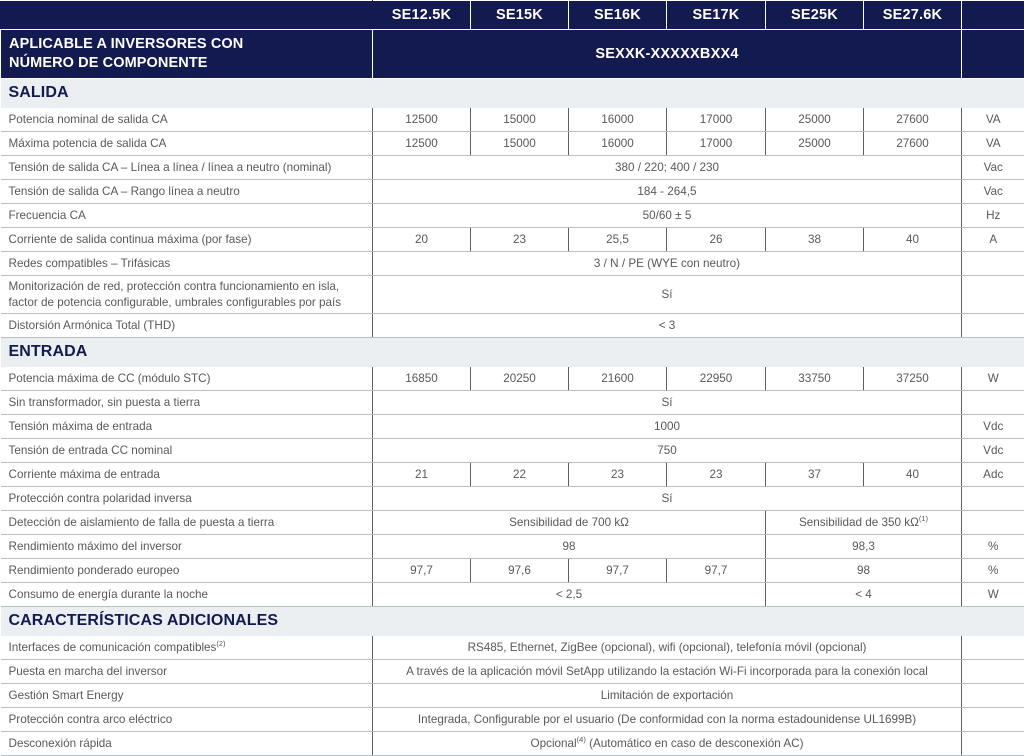  Describe the element at coordinates (617, 378) in the screenshot. I see `cell-text: 21600` at that location.